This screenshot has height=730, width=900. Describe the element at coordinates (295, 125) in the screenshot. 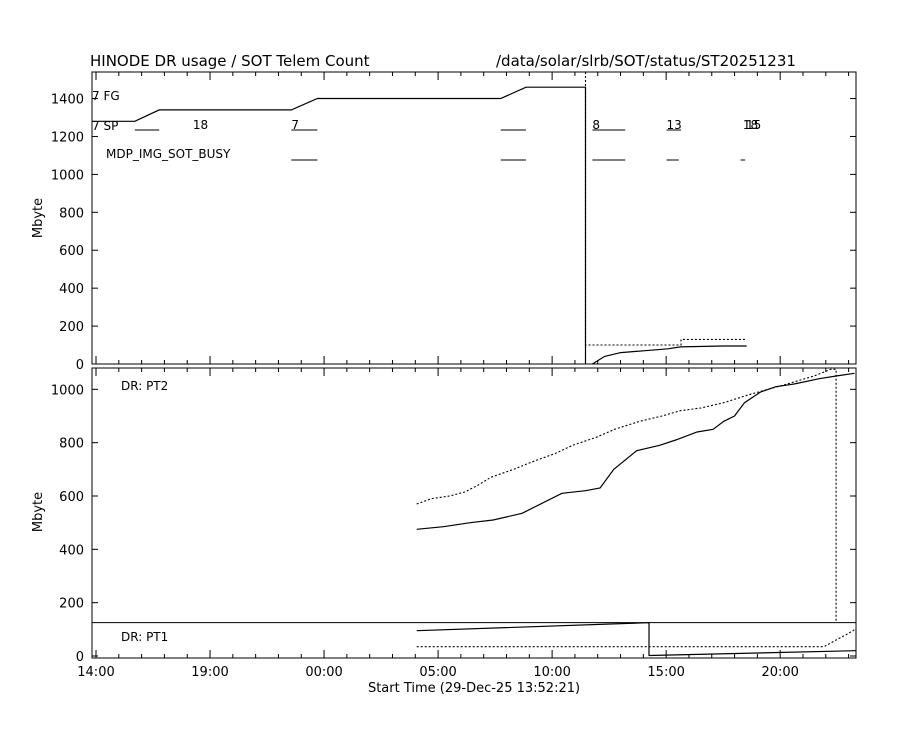

I see `sp-count-label: 7` at that location.